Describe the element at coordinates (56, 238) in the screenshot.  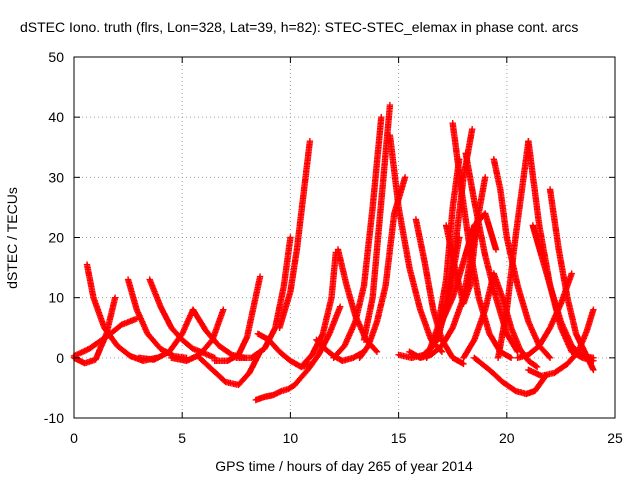
I see `y-tick-label: 20` at that location.